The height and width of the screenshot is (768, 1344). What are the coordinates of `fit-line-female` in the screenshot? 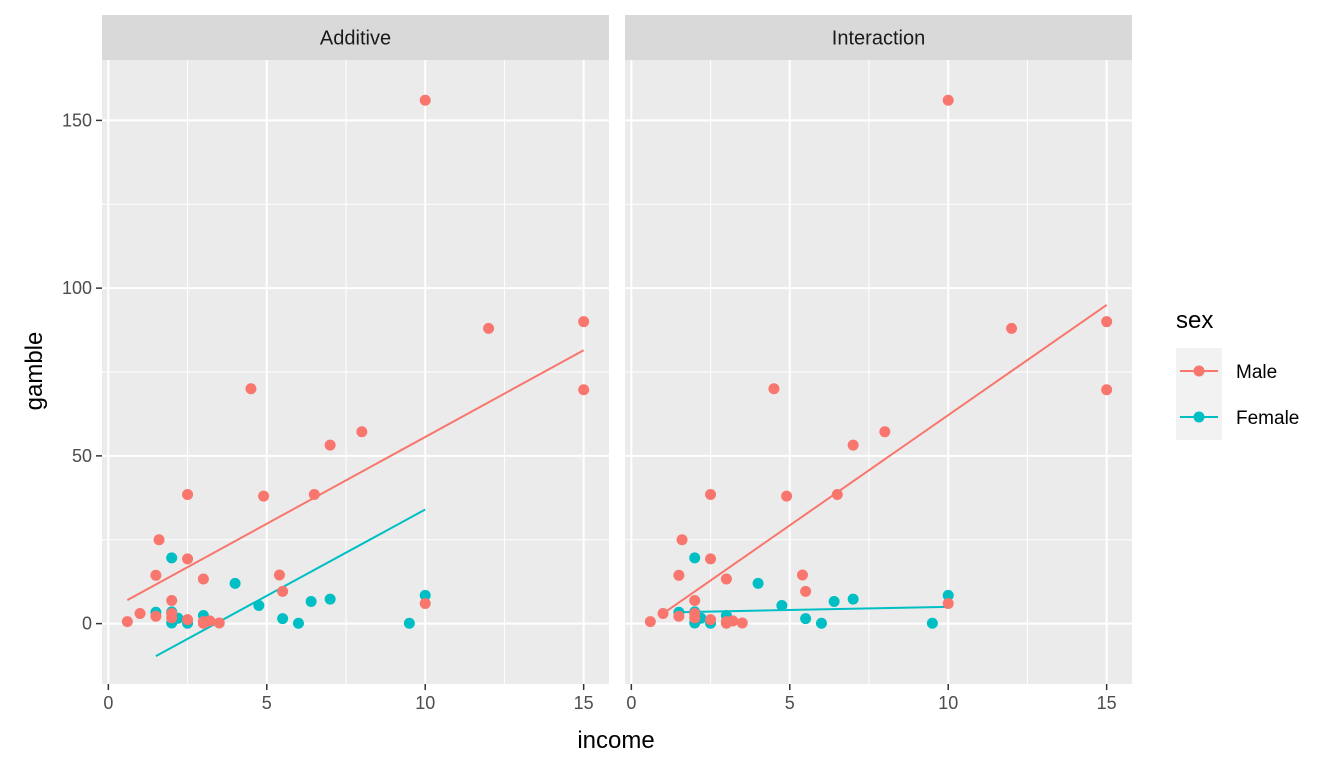 It's located at (290, 583).